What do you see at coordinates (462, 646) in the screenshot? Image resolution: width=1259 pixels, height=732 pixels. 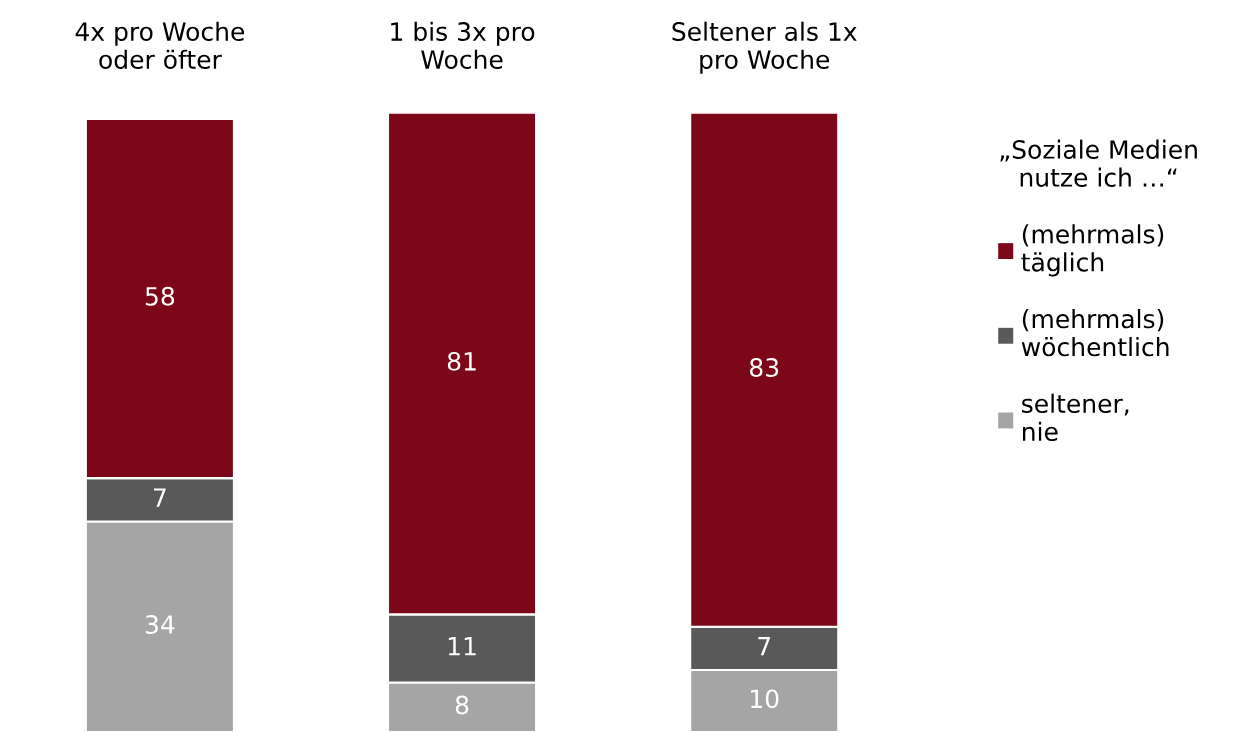 I see `data-label: 11` at bounding box center [462, 646].